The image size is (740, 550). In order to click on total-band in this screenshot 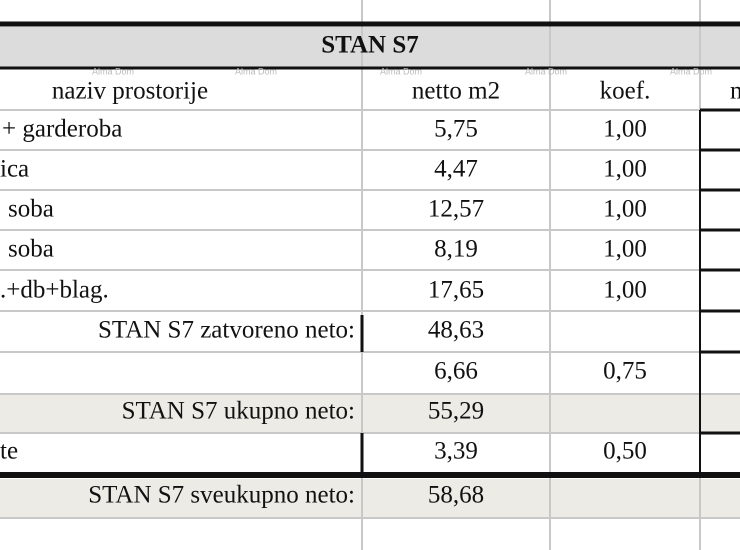, I will do `click(370, 498)`.